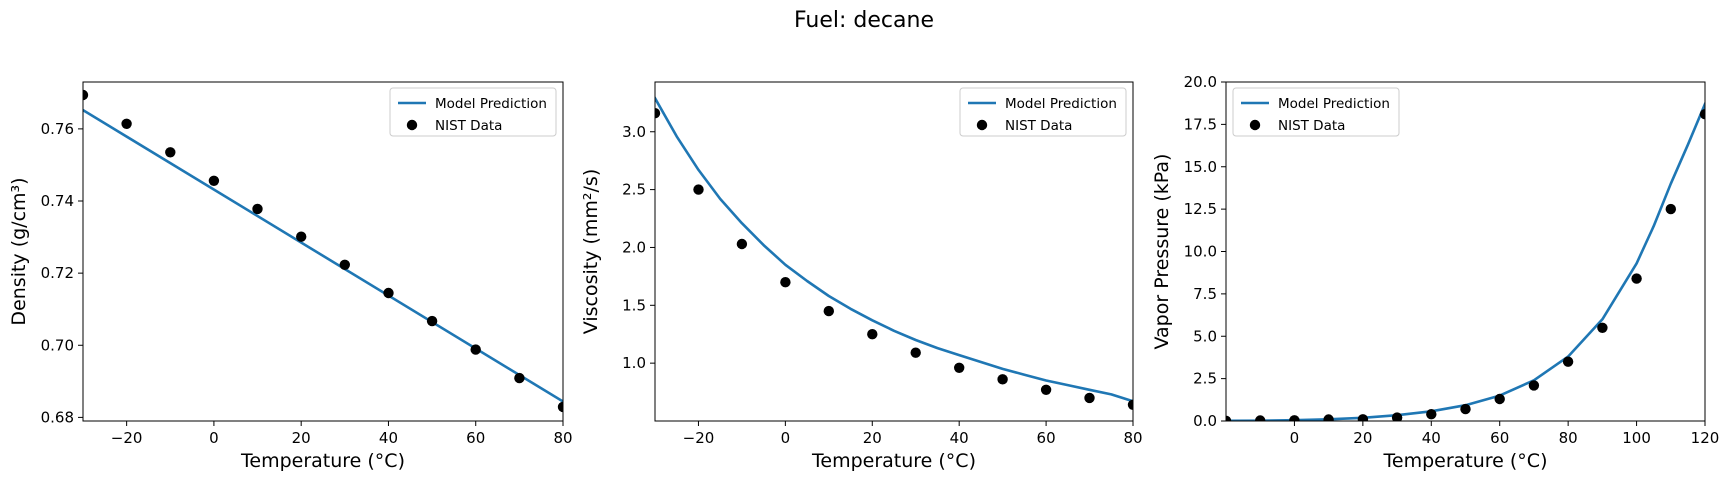 The image size is (1728, 500). I want to click on vapor-pressure-ytick-label: 15.0, so click(1200, 167).